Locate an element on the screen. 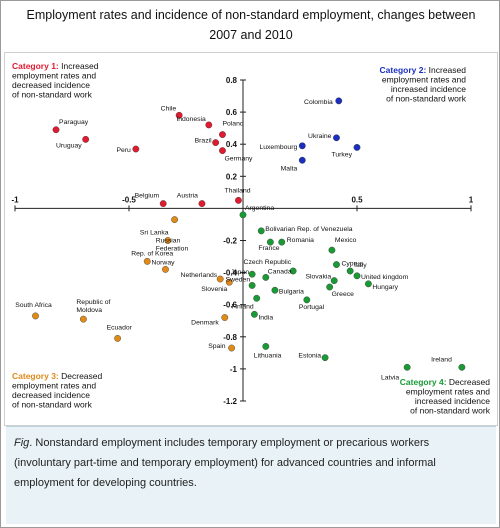  point-label: Lithuania is located at coordinates (268, 355).